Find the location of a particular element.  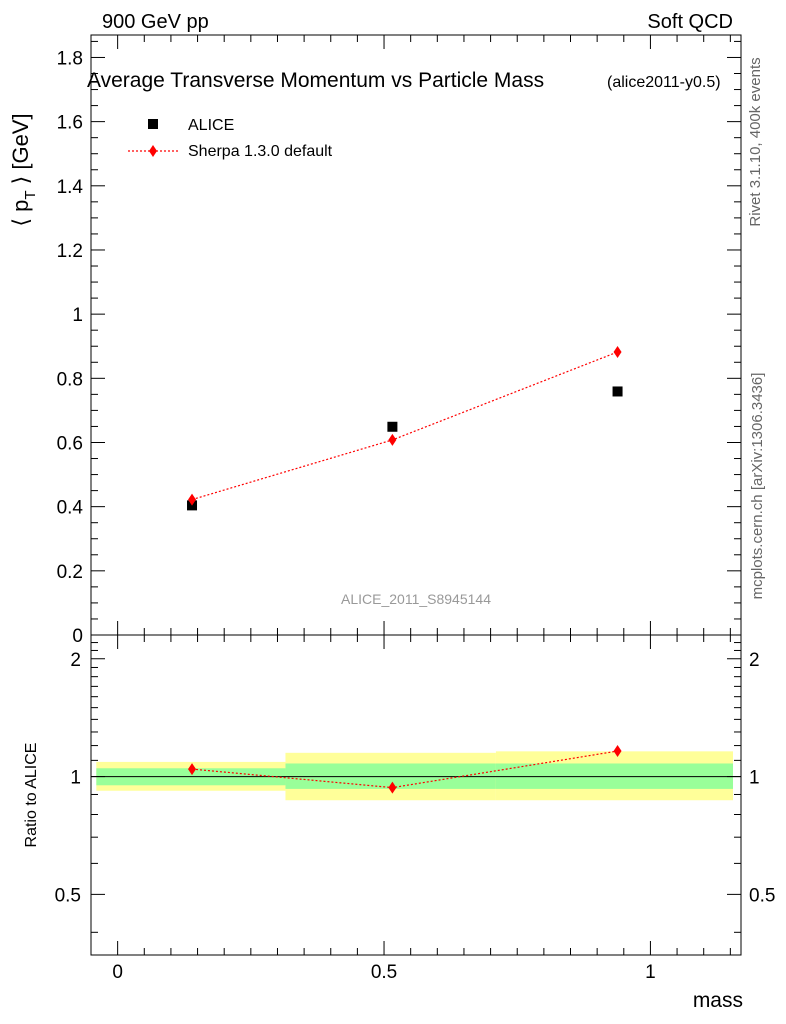

sherpa-line is located at coordinates (404, 426).